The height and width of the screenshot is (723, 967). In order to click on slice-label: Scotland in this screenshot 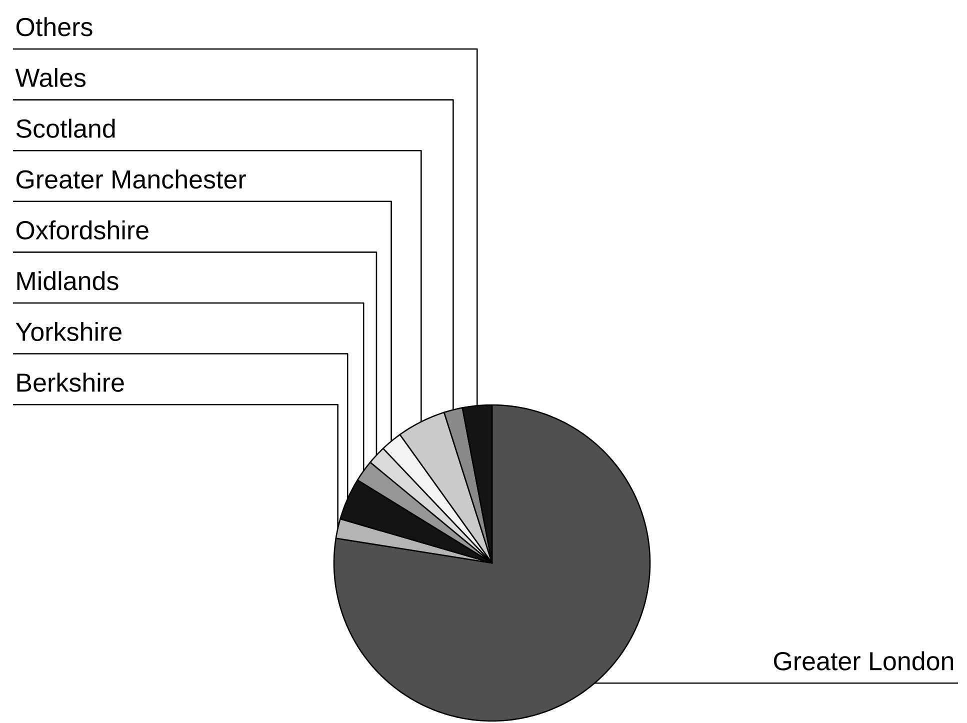, I will do `click(65, 128)`.